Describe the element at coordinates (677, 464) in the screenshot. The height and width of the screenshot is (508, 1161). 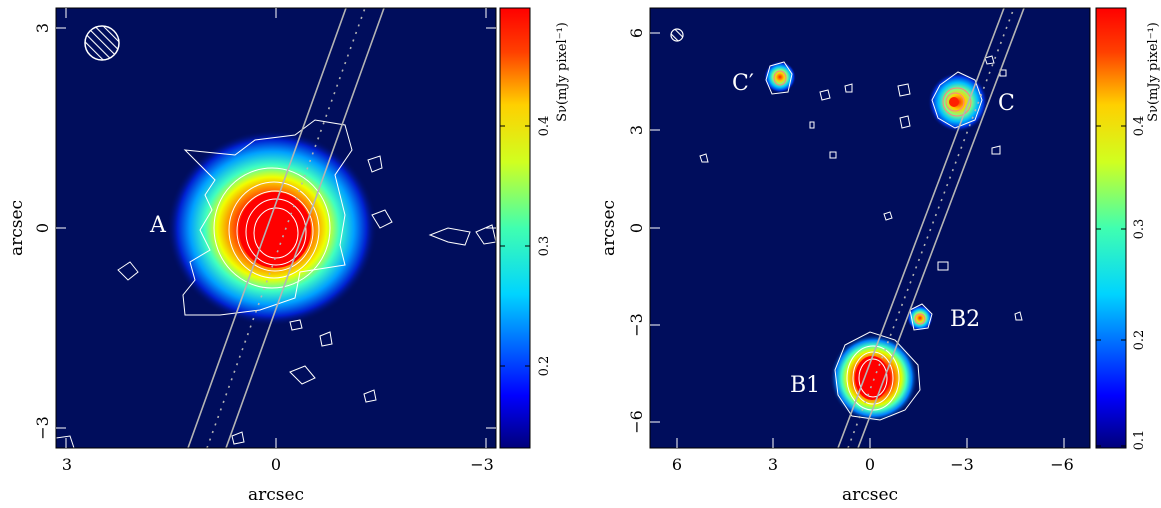
I see `x-tick-label: 6` at that location.